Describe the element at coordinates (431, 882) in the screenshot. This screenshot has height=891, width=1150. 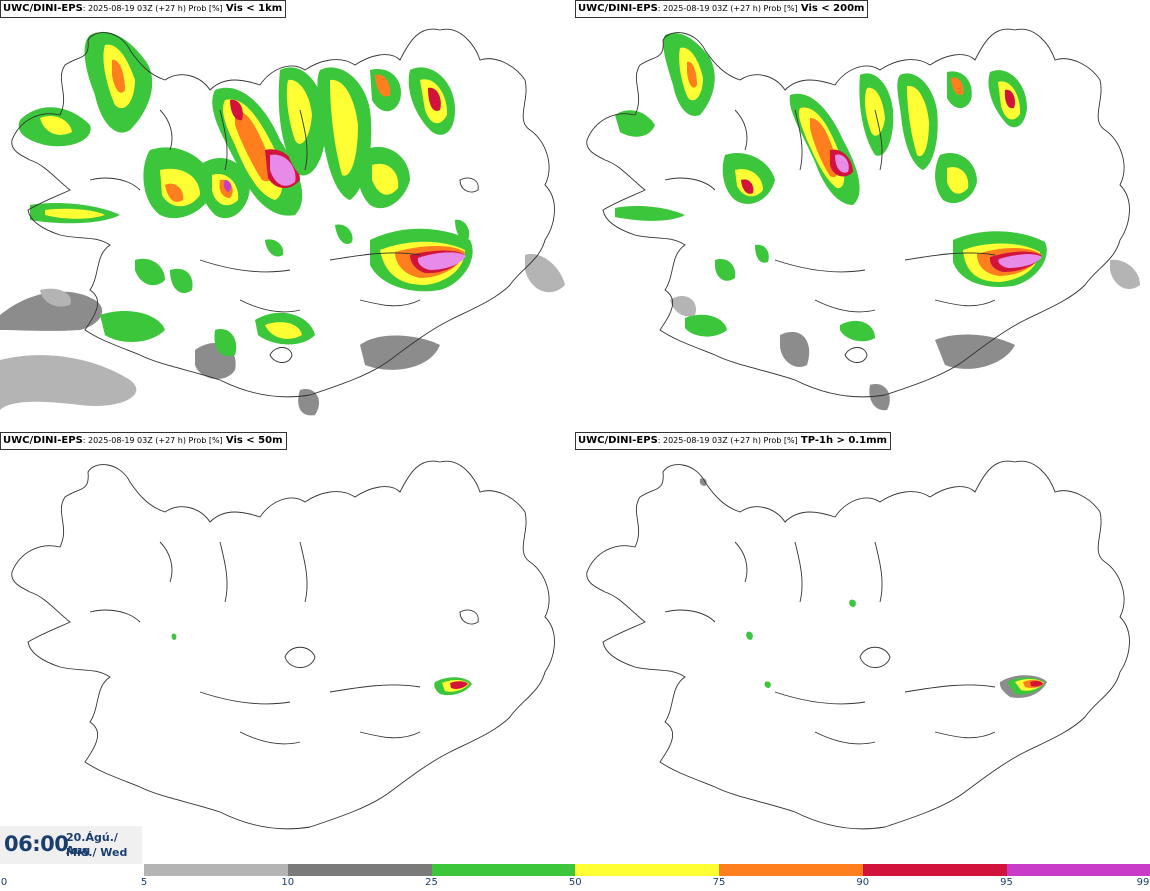
I see `legend-tick-label: 25` at that location.